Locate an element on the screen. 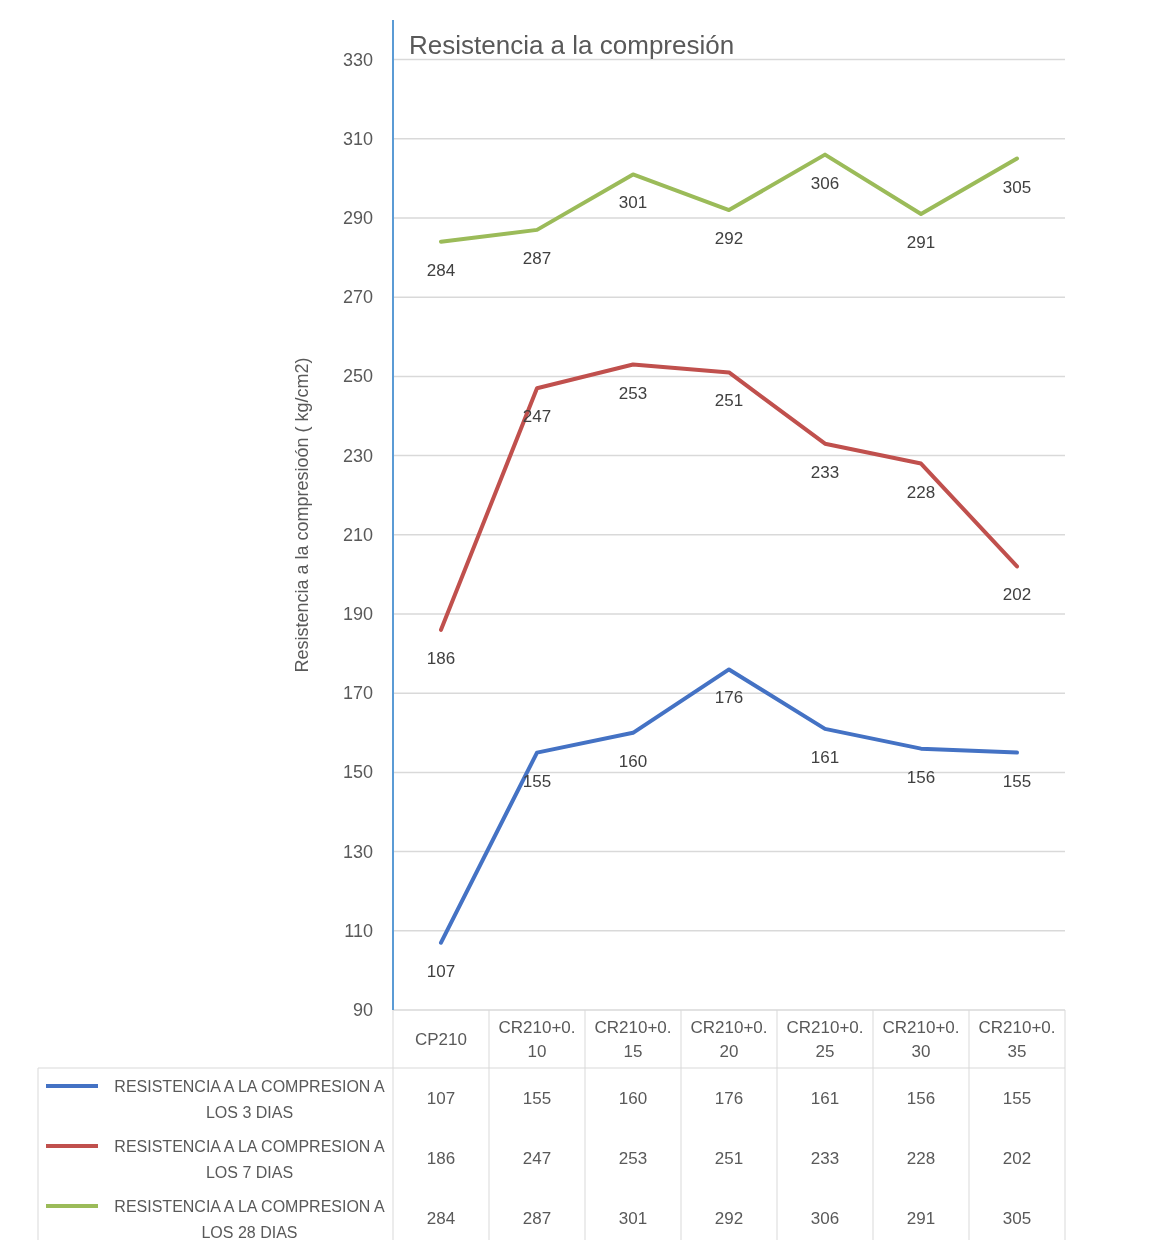  x-tick-label: CR210+0.15 is located at coordinates (633, 1039).